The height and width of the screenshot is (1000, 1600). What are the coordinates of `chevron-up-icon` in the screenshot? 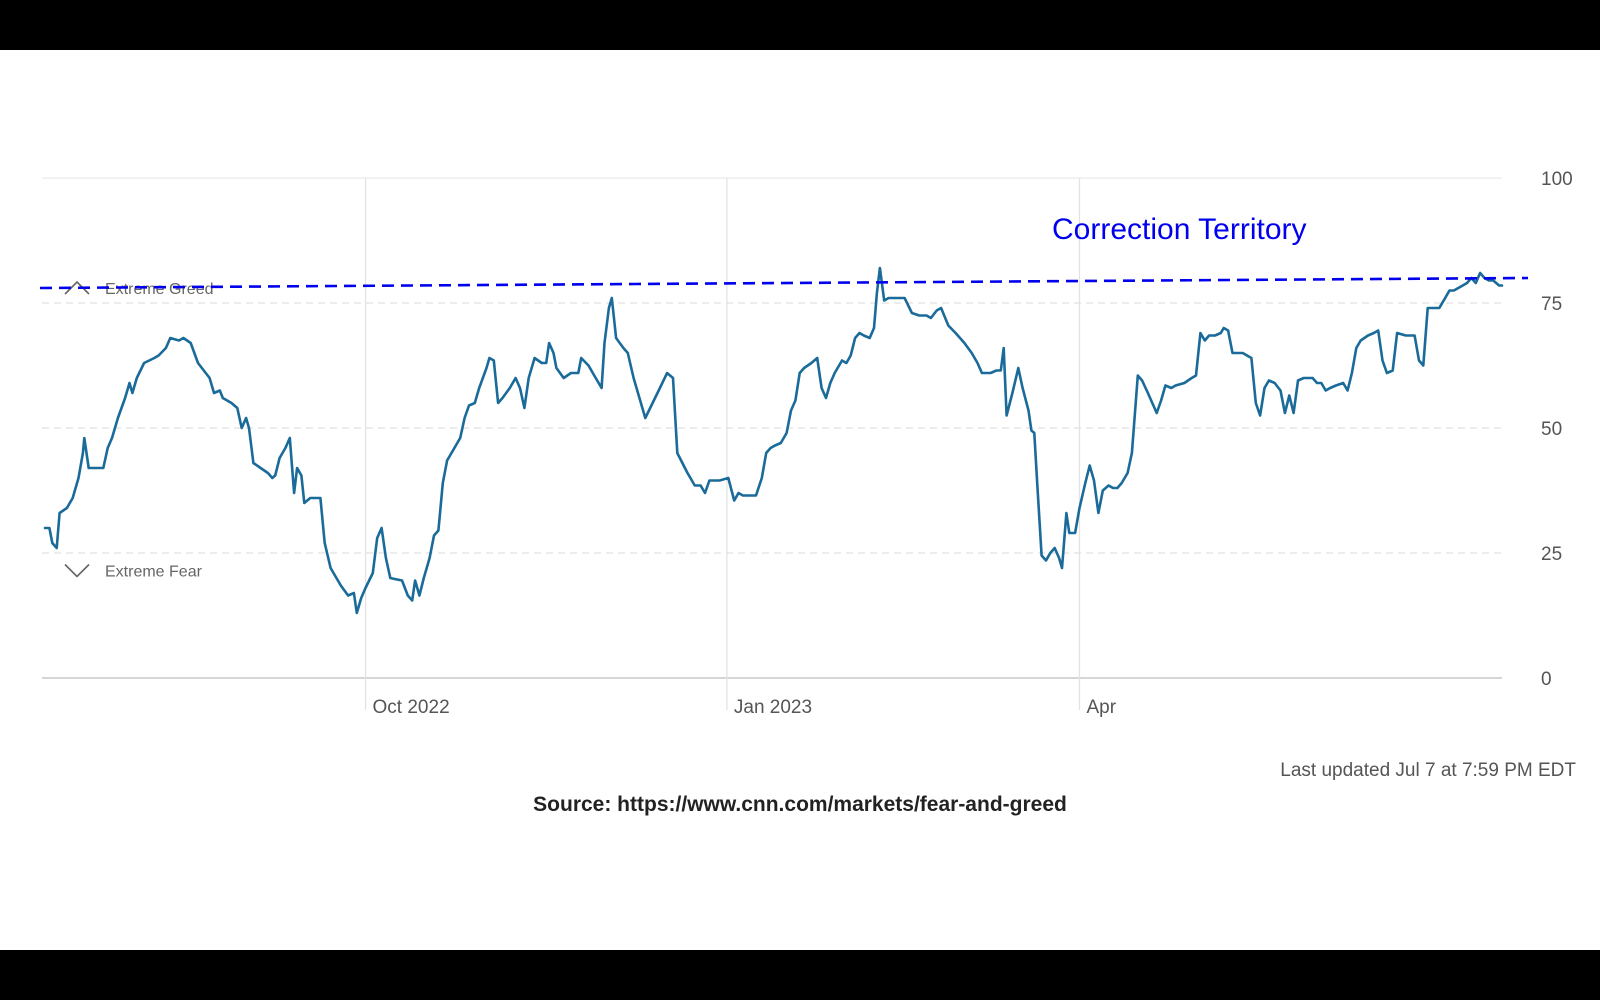 It's located at (77, 287).